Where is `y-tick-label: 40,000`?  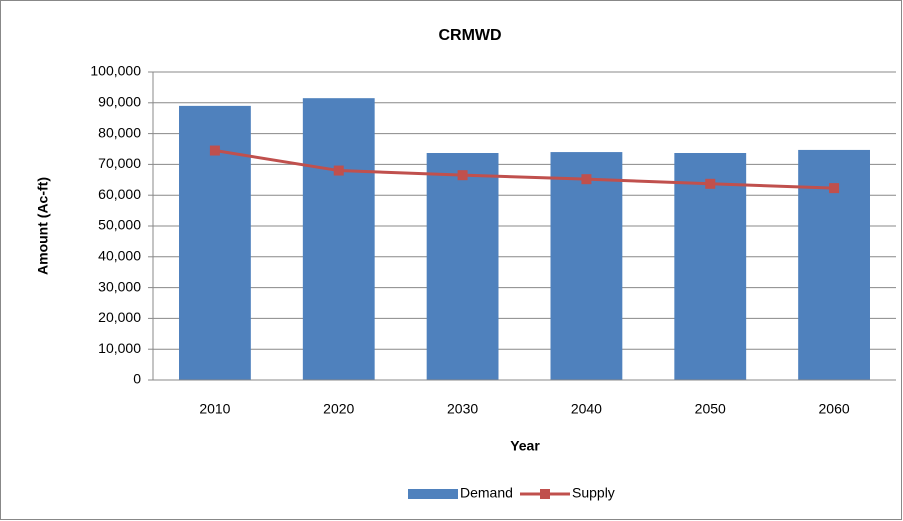 y-tick-label: 40,000 is located at coordinates (119, 256).